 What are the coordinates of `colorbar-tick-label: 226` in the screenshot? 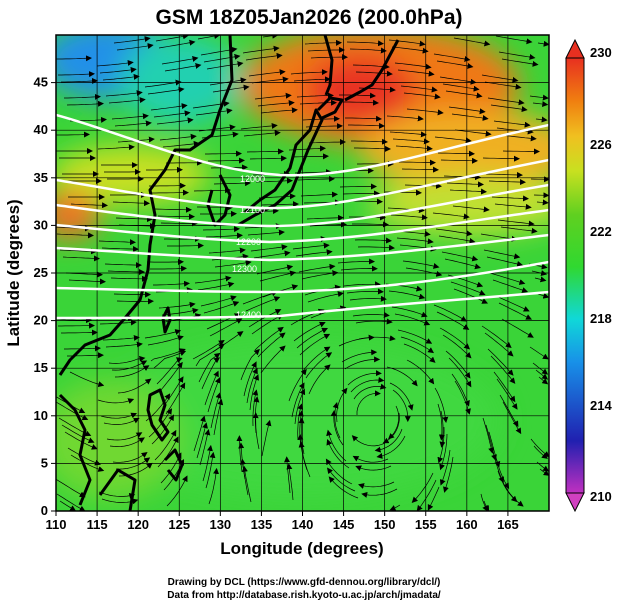 It's located at (601, 144).